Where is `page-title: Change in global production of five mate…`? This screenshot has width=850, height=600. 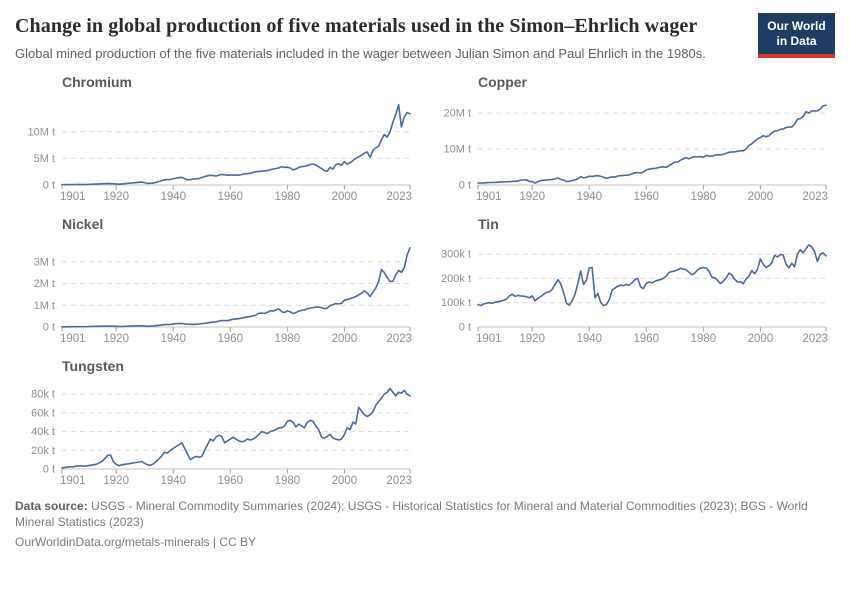
page-title: Change in global production of five mate… is located at coordinates (356, 26).